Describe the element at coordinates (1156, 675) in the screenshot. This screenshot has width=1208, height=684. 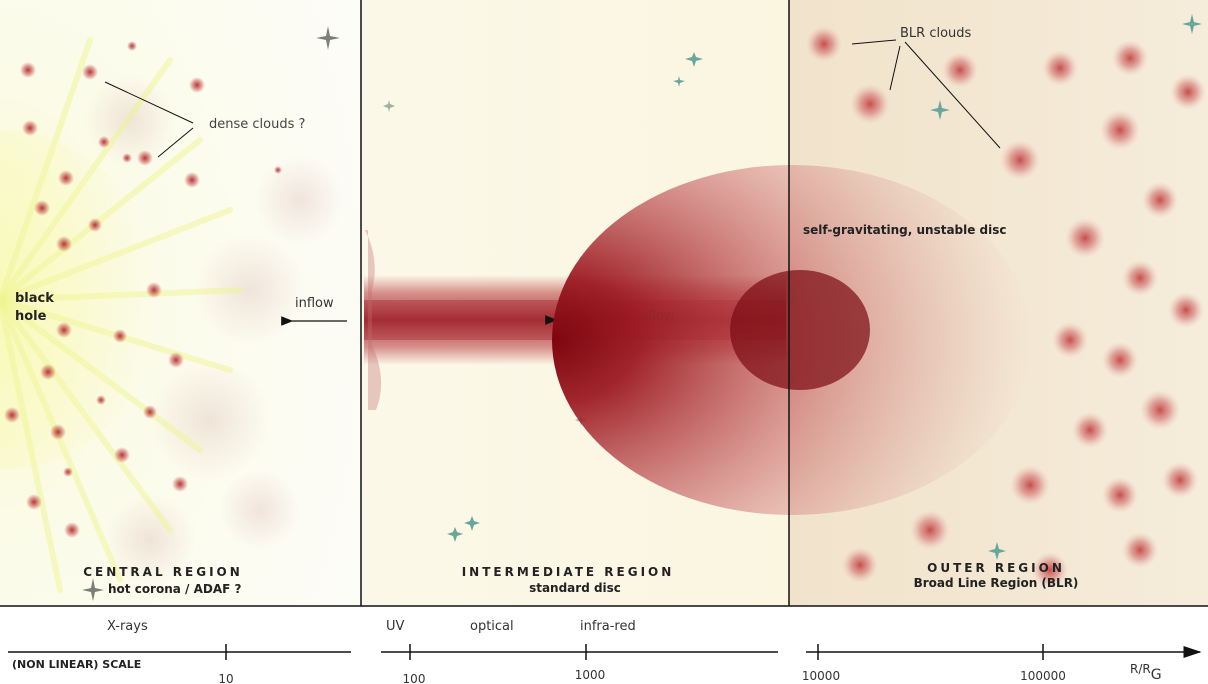
I see `scale-unit-sub: G` at that location.